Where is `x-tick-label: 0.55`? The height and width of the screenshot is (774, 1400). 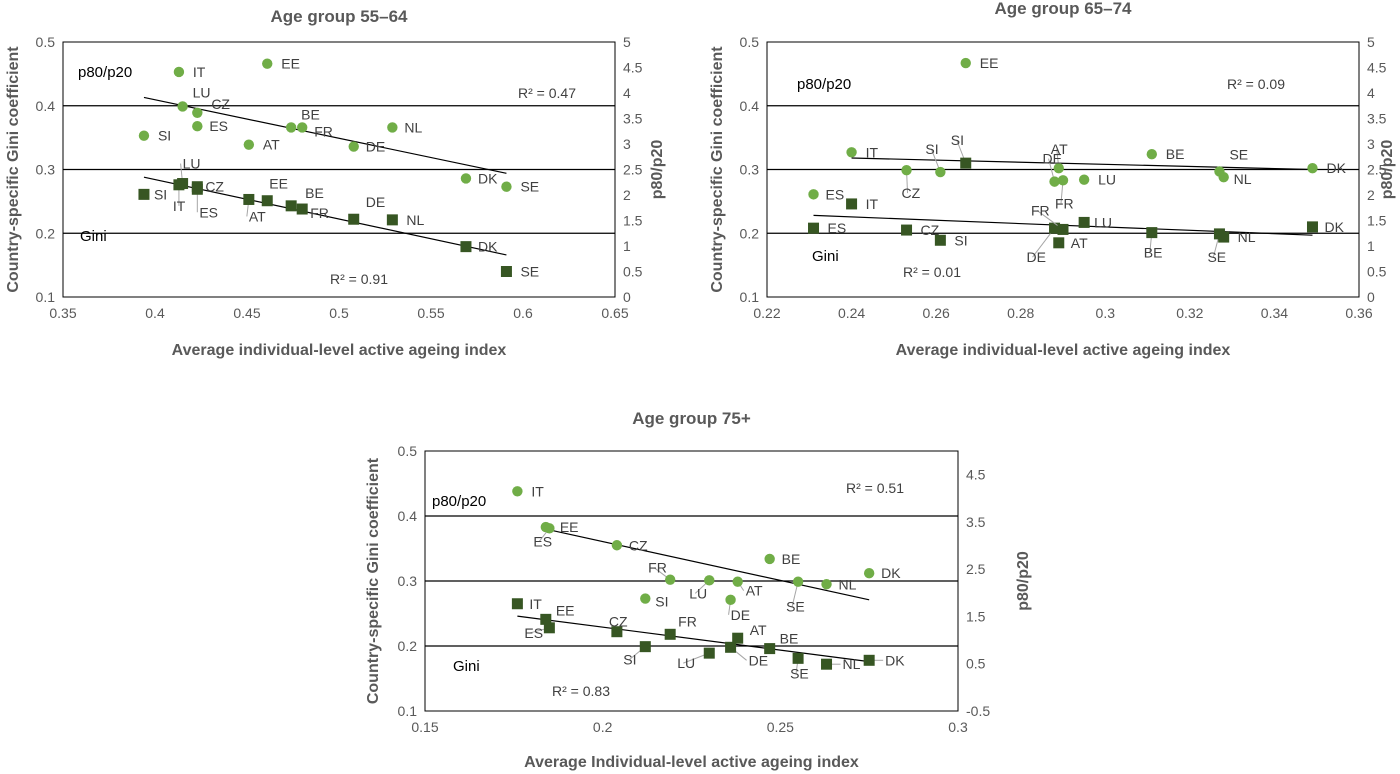
x-tick-label: 0.55 is located at coordinates (430, 313).